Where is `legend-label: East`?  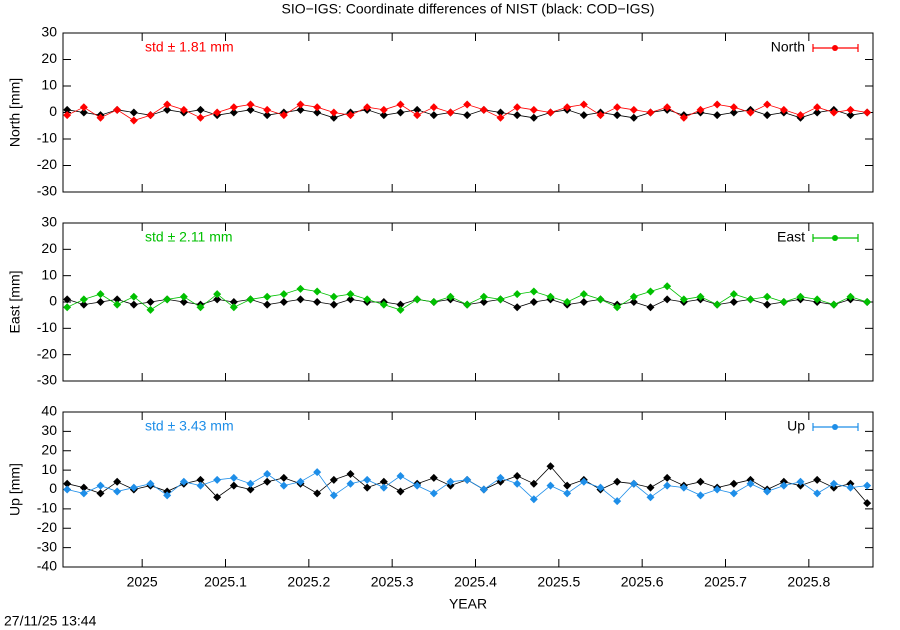
legend-label: East is located at coordinates (791, 237).